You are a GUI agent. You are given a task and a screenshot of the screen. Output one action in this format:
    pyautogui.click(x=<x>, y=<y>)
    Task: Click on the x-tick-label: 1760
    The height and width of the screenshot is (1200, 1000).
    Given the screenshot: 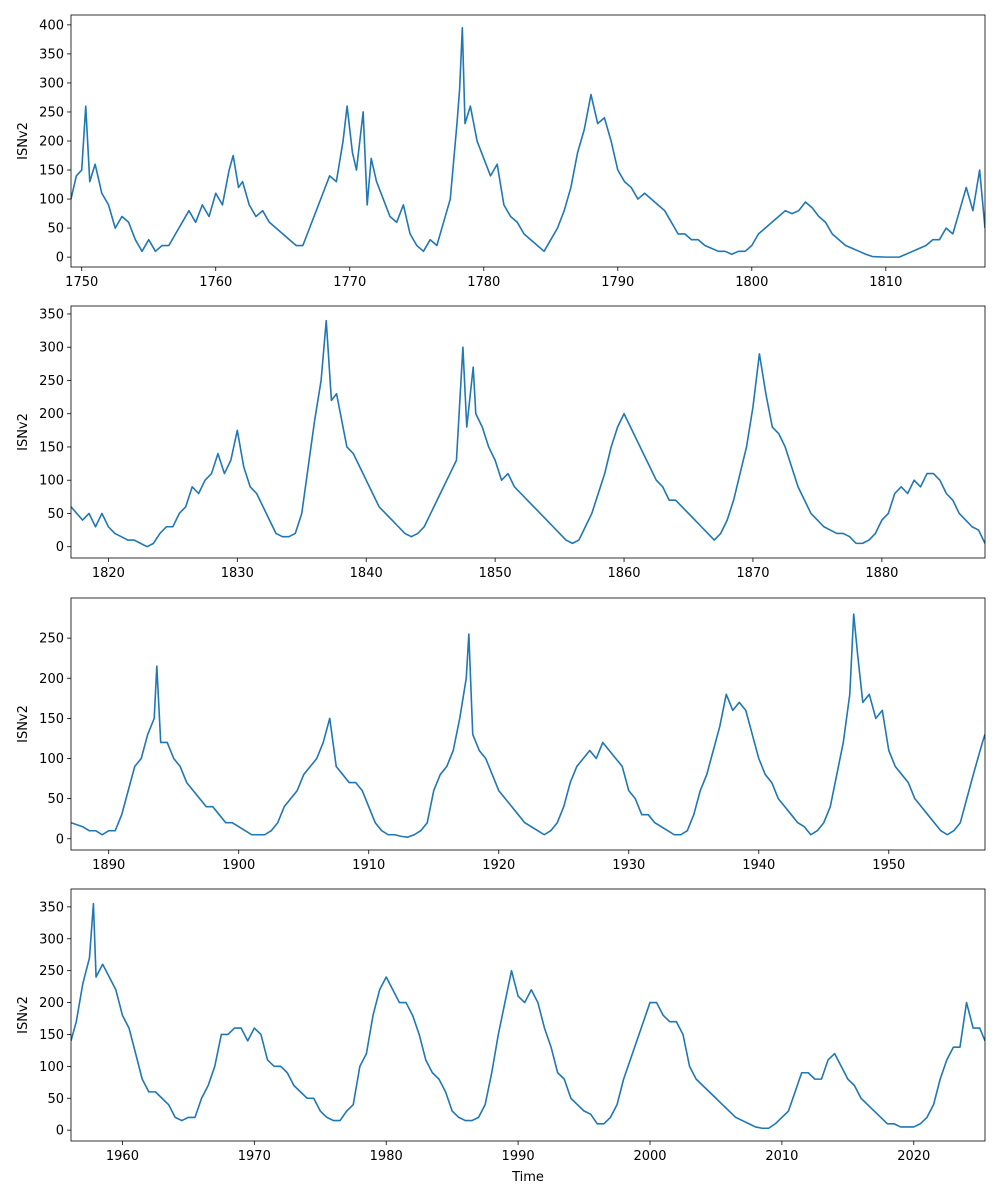 What is the action you would take?
    pyautogui.click(x=215, y=282)
    